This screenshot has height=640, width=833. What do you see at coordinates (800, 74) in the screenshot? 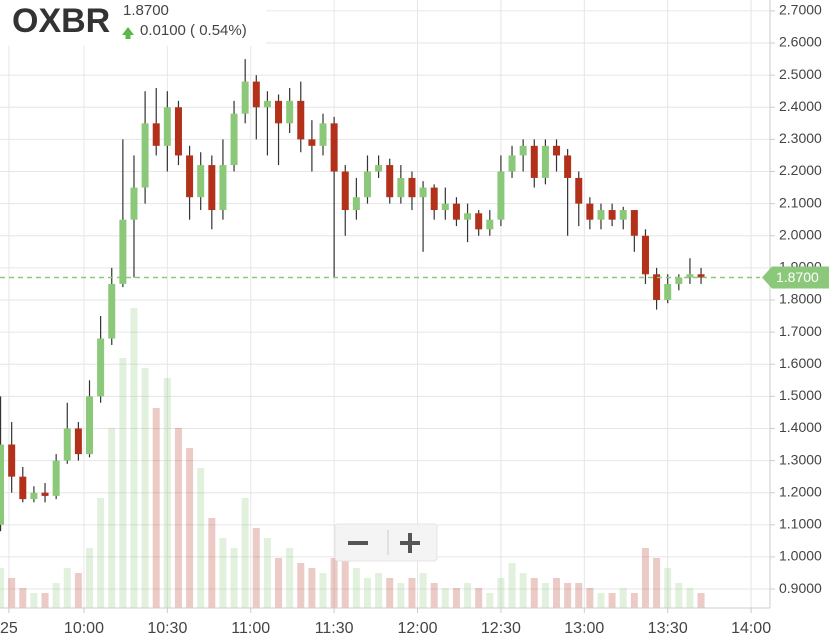
I see `y-tick-label: 2.5000` at bounding box center [800, 74].